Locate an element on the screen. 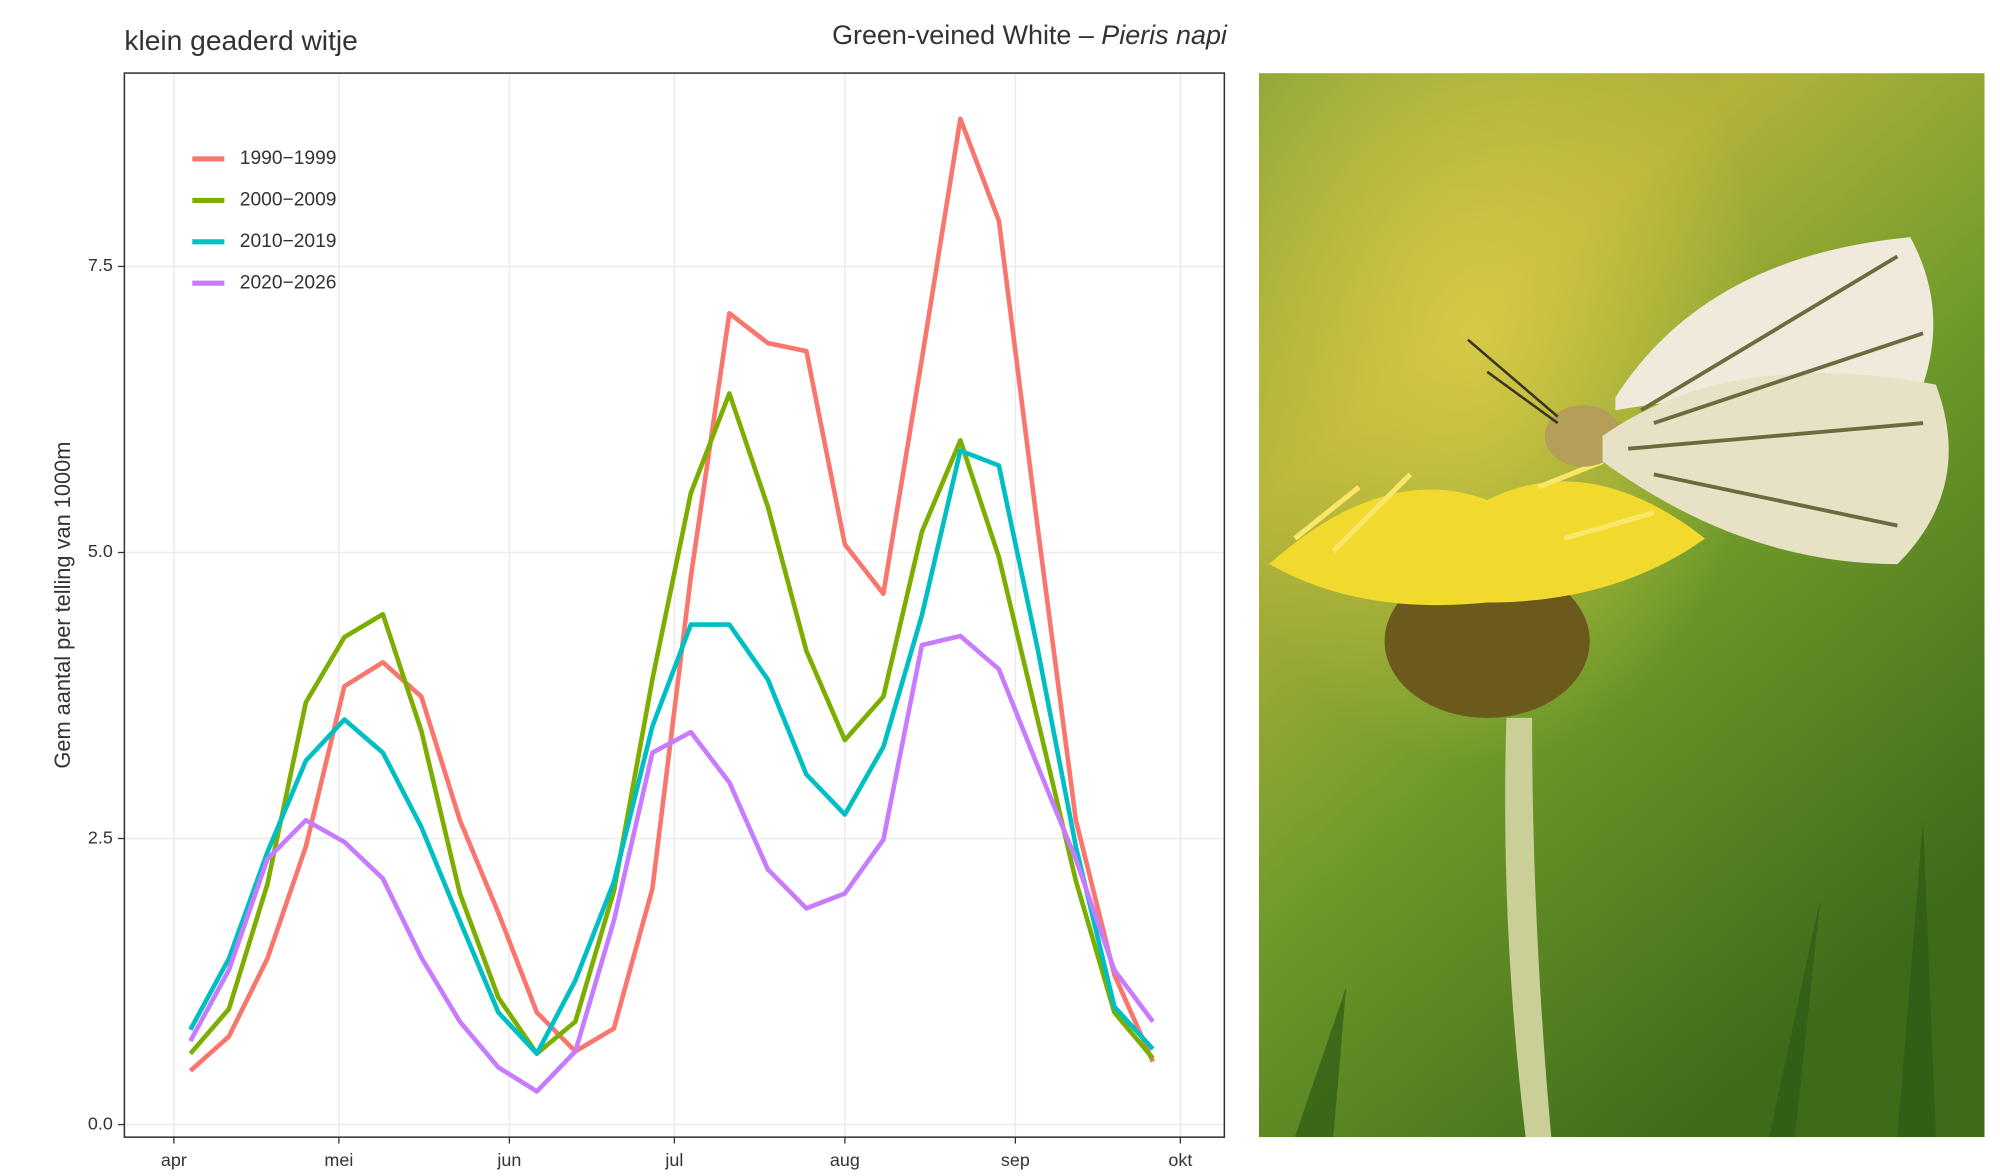 The image size is (2000, 1176). title-latin: Pieris napi is located at coordinates (1164, 35).